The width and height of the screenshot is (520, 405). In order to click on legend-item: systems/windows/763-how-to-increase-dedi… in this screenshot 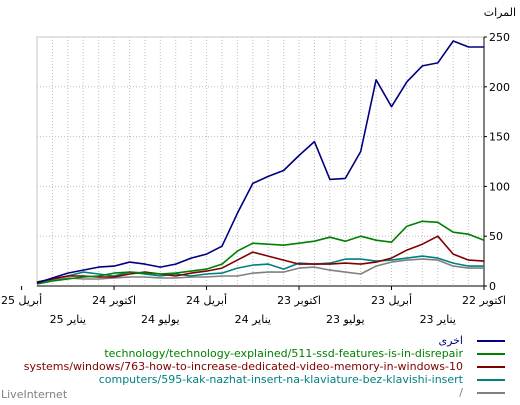, I will do `click(260, 366)`.